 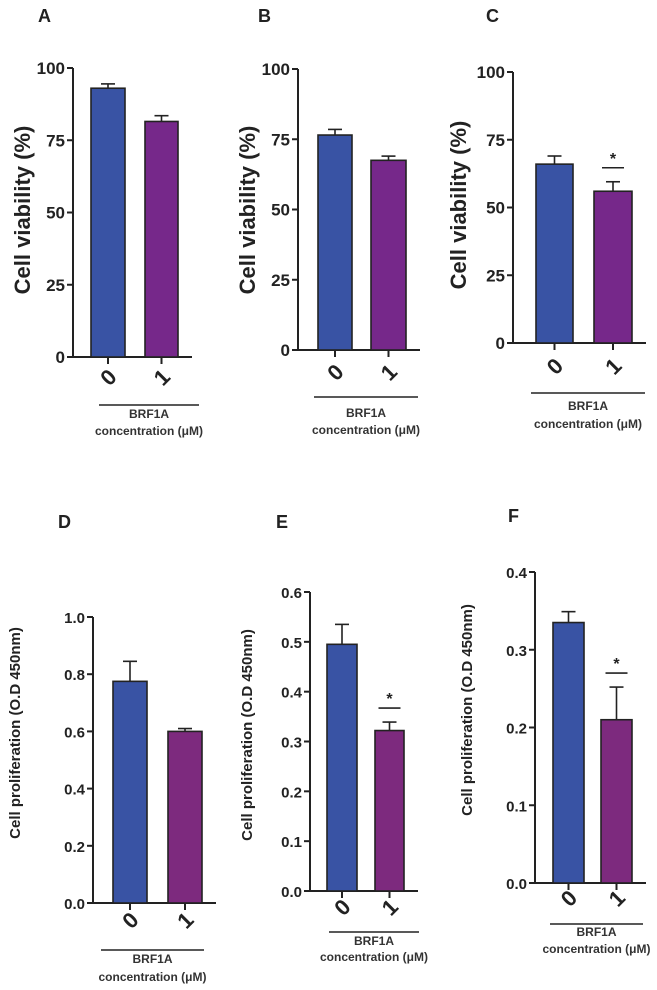 What do you see at coordinates (513, 516) in the screenshot?
I see `panel-letter: F` at bounding box center [513, 516].